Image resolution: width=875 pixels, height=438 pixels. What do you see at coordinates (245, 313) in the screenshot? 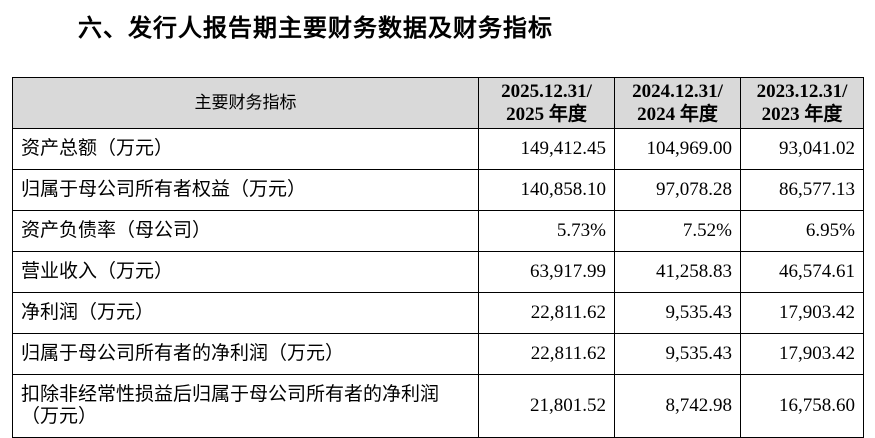
I see `row-label: 净利润（万元）` at bounding box center [245, 313].